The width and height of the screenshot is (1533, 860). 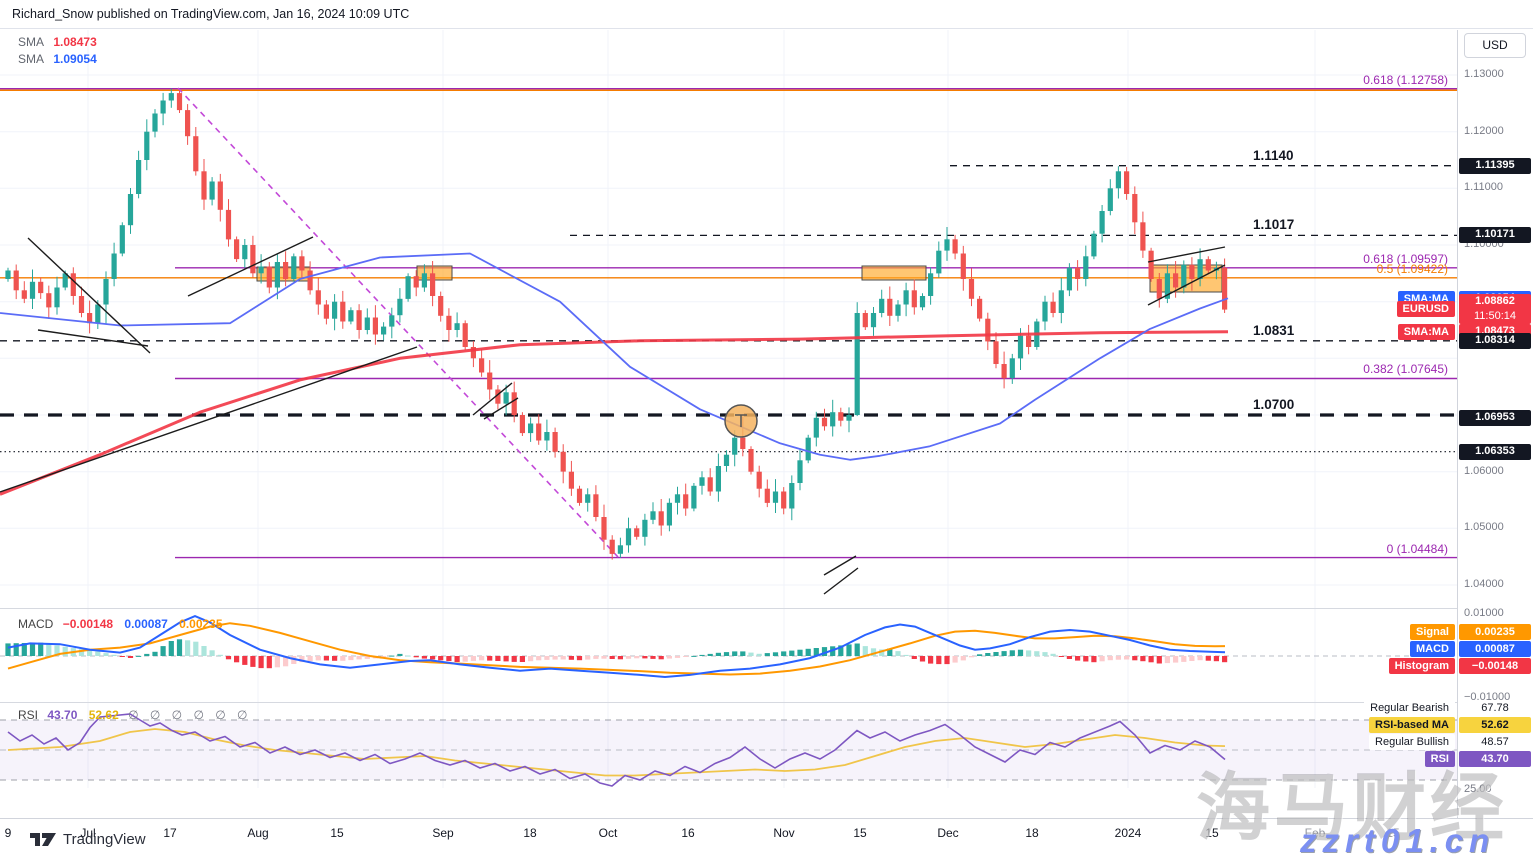 What do you see at coordinates (1495, 235) in the screenshot?
I see `price-badge-1.10171: 1.10171` at bounding box center [1495, 235].